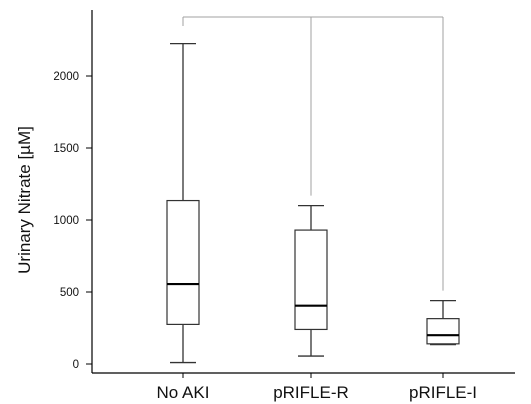  I want to click on x-axis: No AKI pRIFLE-R pRIFLE-I, so click(303, 387).